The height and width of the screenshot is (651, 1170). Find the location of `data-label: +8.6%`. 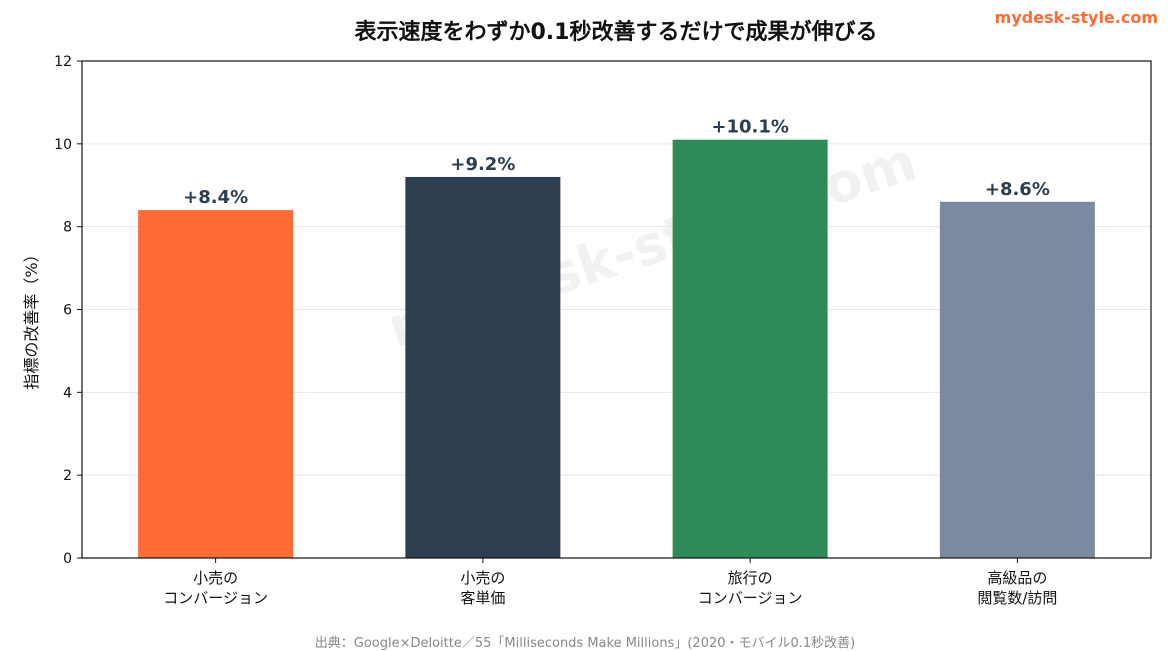

data-label: +8.6% is located at coordinates (1017, 189).